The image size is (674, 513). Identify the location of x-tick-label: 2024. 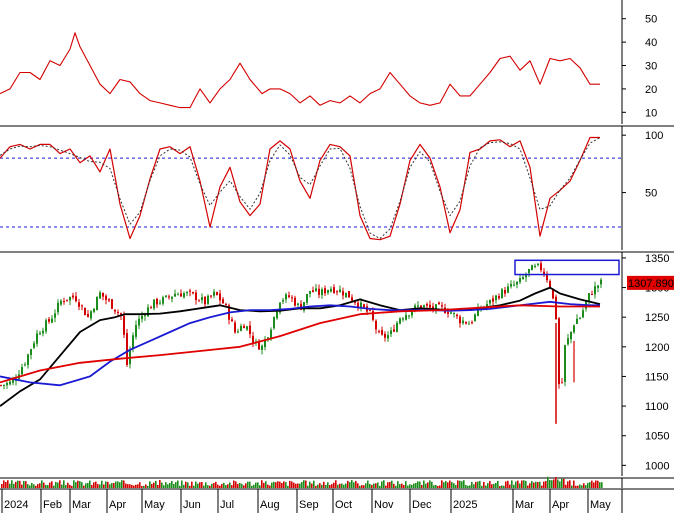
(16, 505).